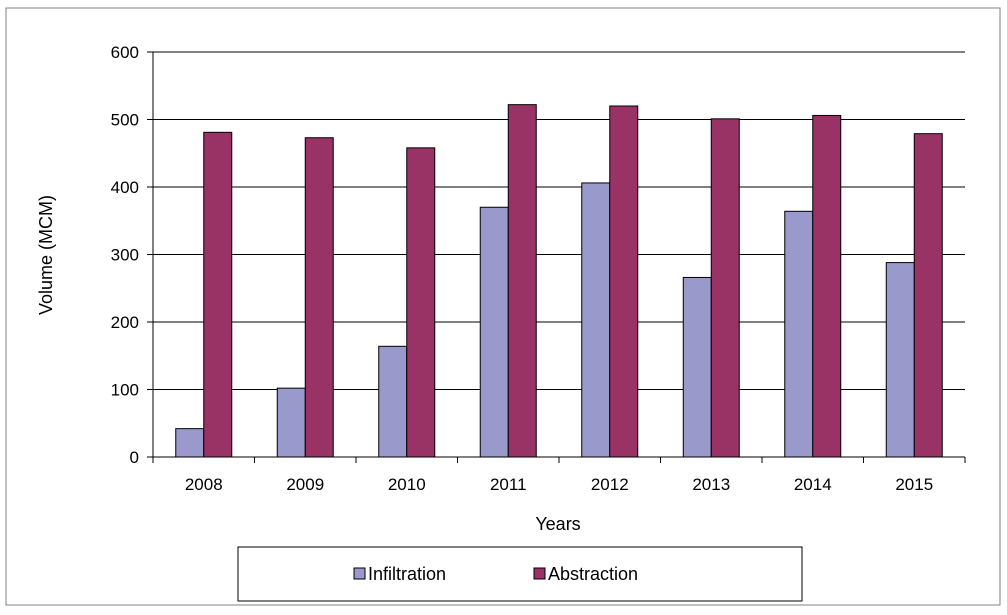 This screenshot has height=615, width=1007. What do you see at coordinates (359, 573) in the screenshot?
I see `legend-swatch-infiltration` at bounding box center [359, 573].